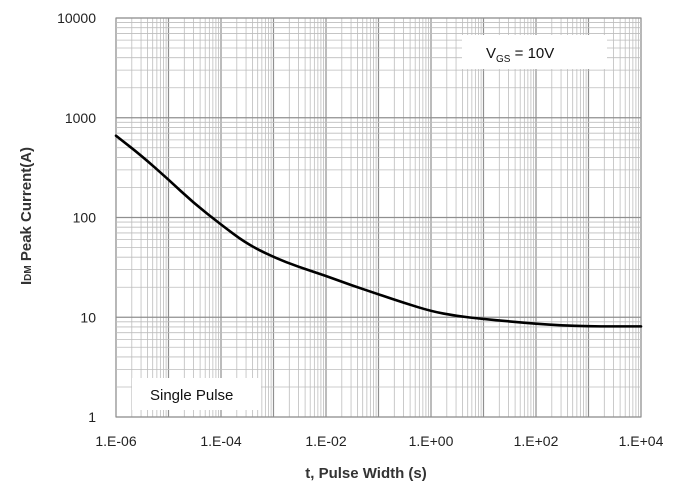  What do you see at coordinates (220, 441) in the screenshot?
I see `x-tick-label: 1.E-04` at bounding box center [220, 441].